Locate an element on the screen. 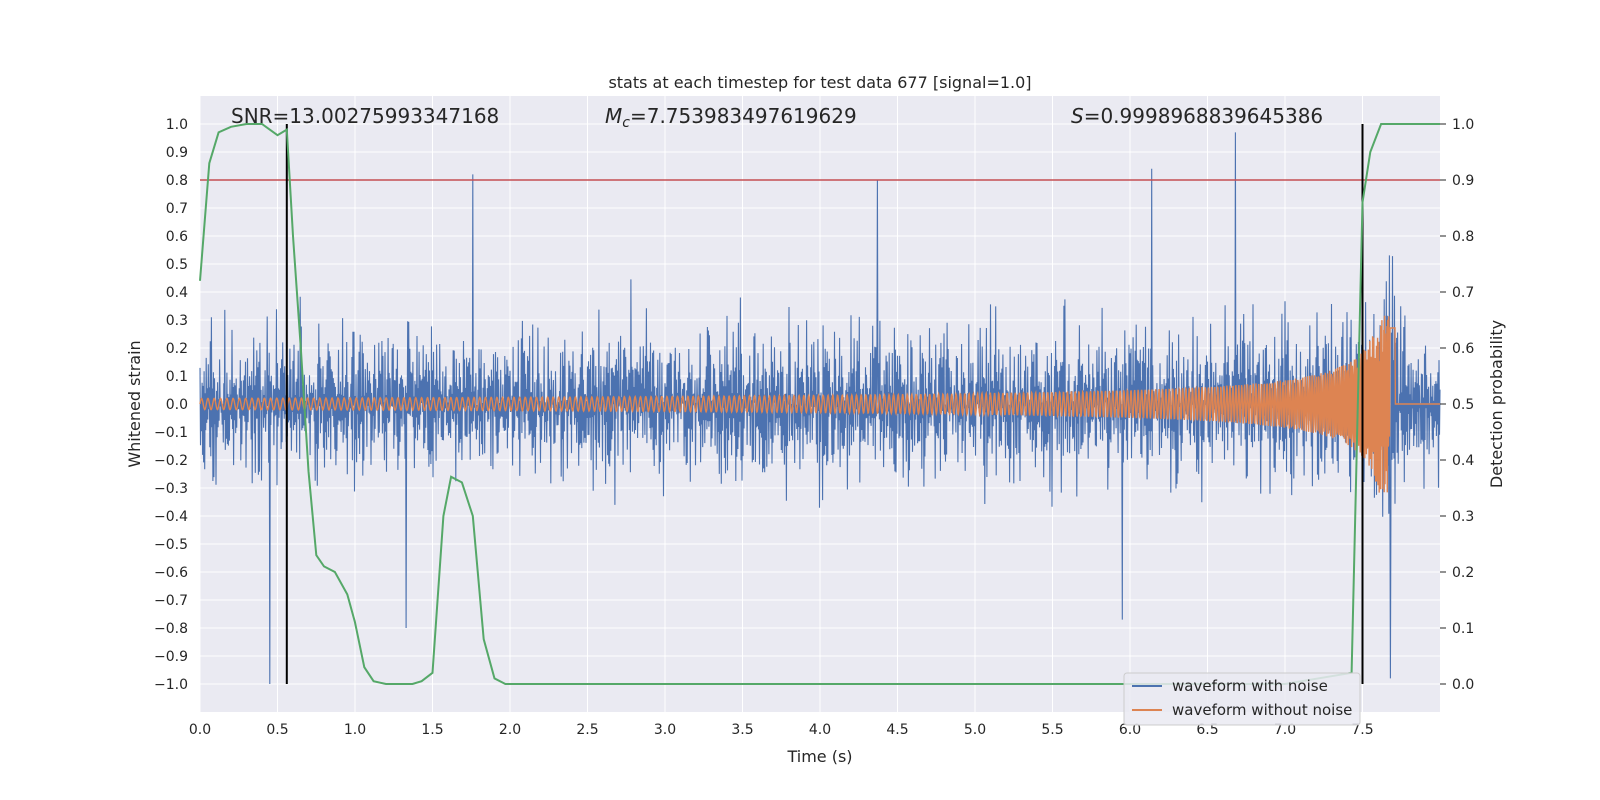 Image resolution: width=1600 pixels, height=800 pixels. x-tick-label: 6.5 is located at coordinates (1207, 730).